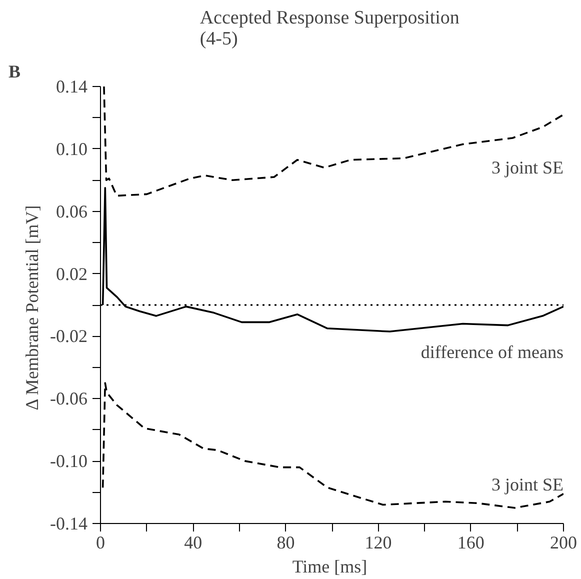  Describe the element at coordinates (72, 274) in the screenshot. I see `y-tick-label: 0.02` at that location.